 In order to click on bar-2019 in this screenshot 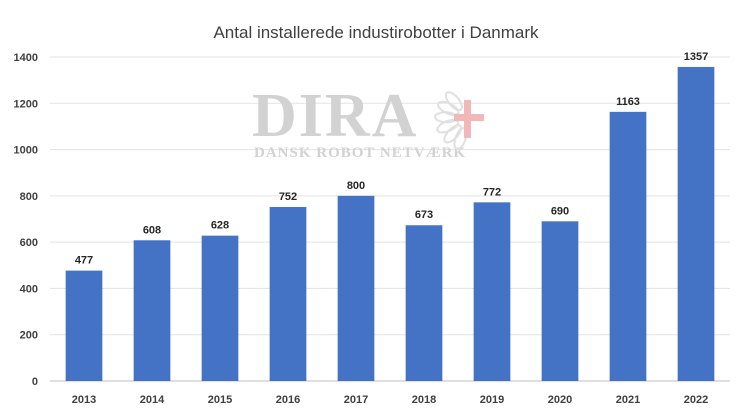, I will do `click(492, 291)`.